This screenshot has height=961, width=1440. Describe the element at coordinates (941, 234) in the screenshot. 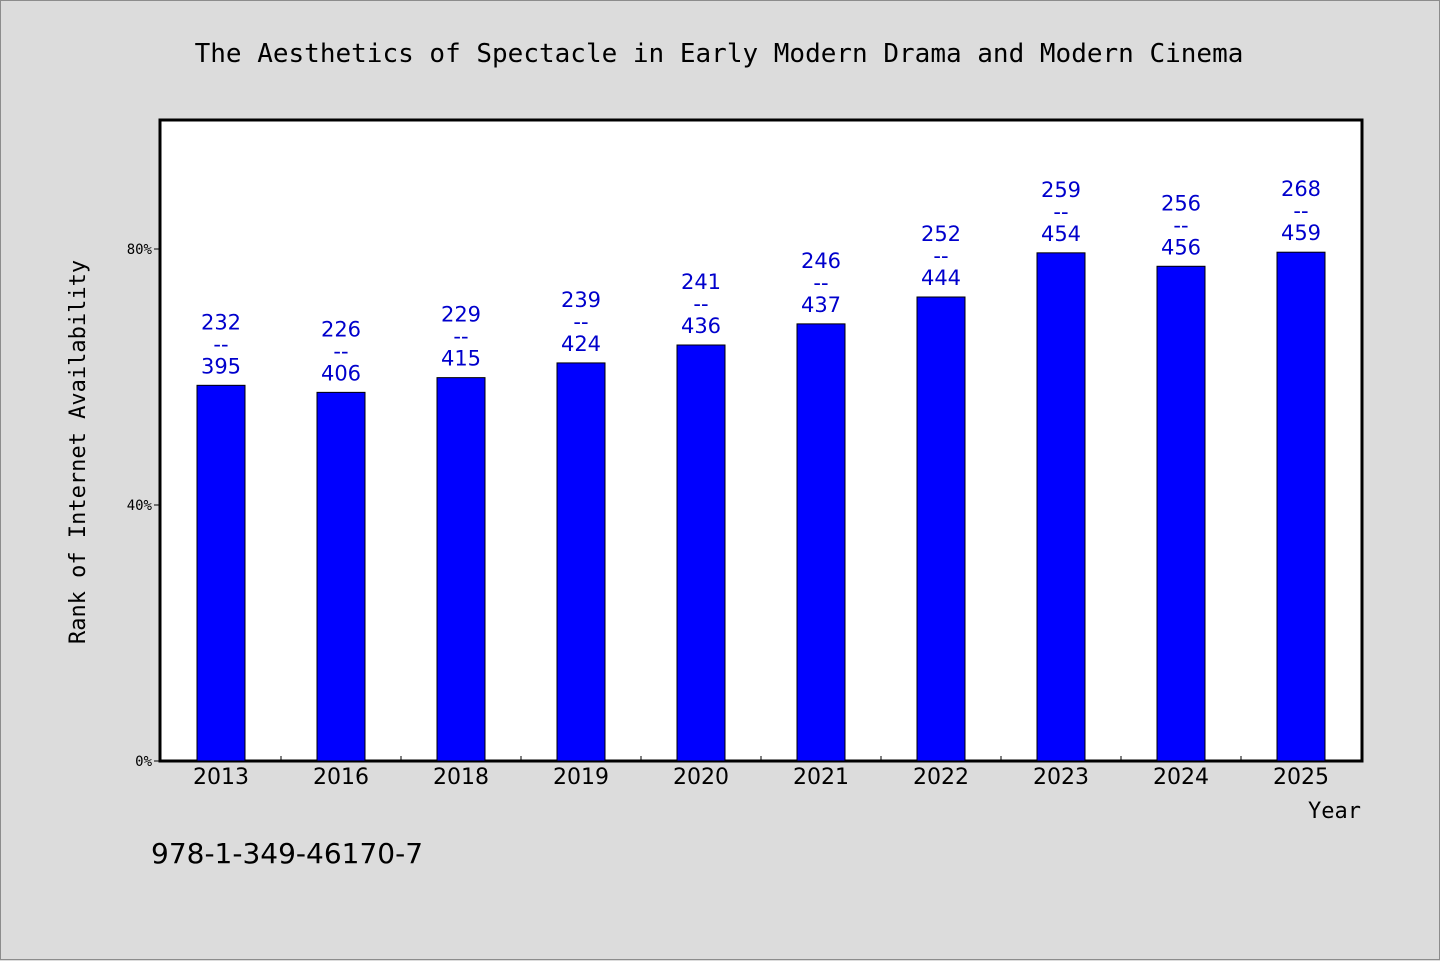

I see `bar-label-2022-line-1: 252` at that location.